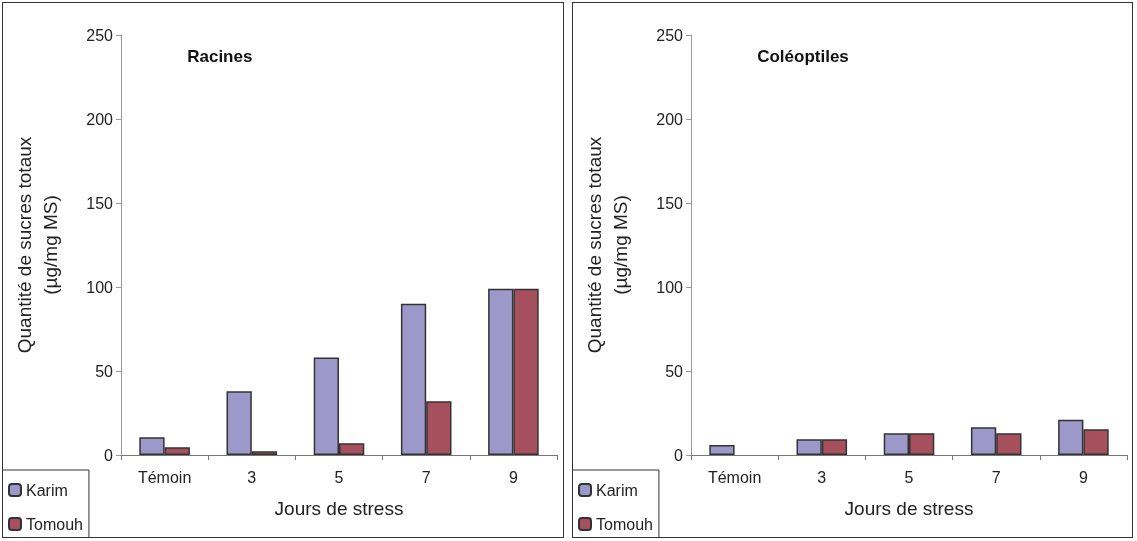 The image size is (1137, 541). What do you see at coordinates (220, 56) in the screenshot?
I see `text: Racines` at bounding box center [220, 56].